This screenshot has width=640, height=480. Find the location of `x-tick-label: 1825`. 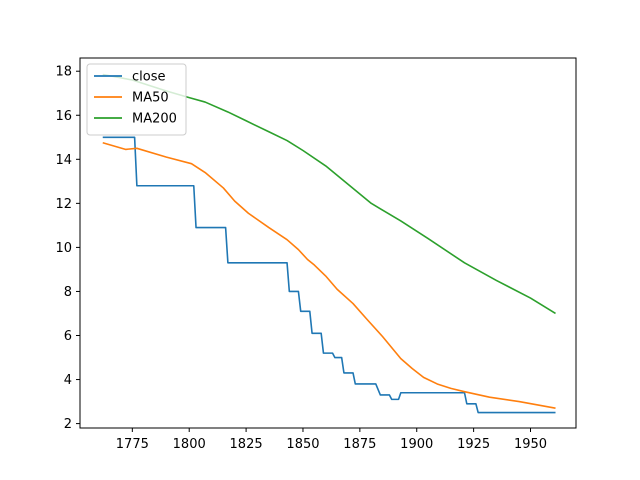

x-tick-label: 1825 is located at coordinates (246, 444).